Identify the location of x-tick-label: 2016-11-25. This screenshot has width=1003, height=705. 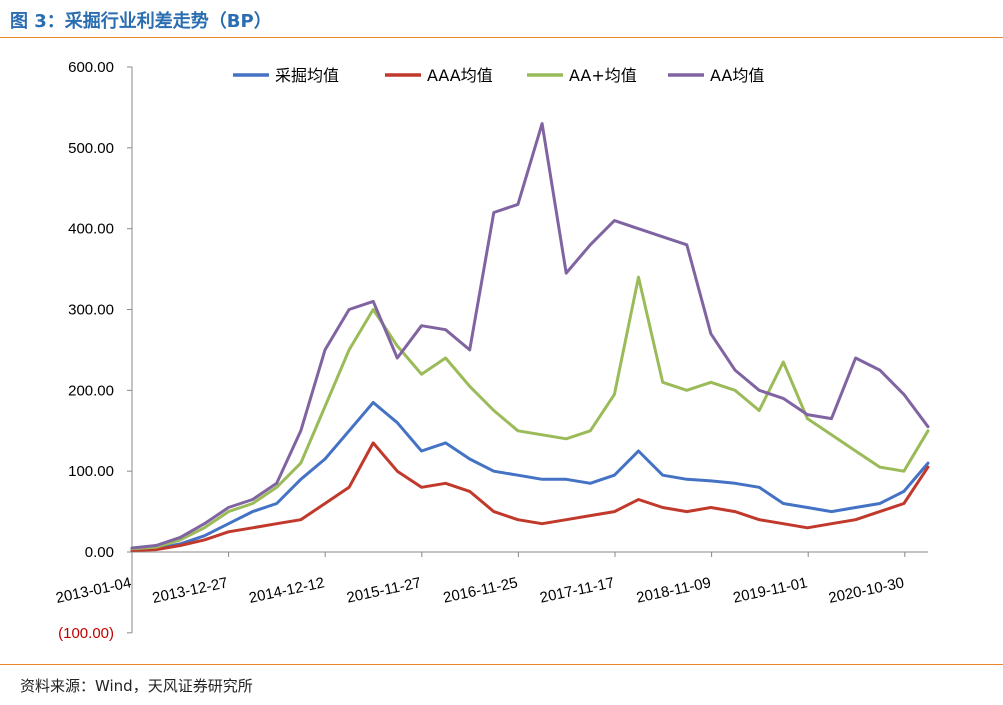
(481, 590).